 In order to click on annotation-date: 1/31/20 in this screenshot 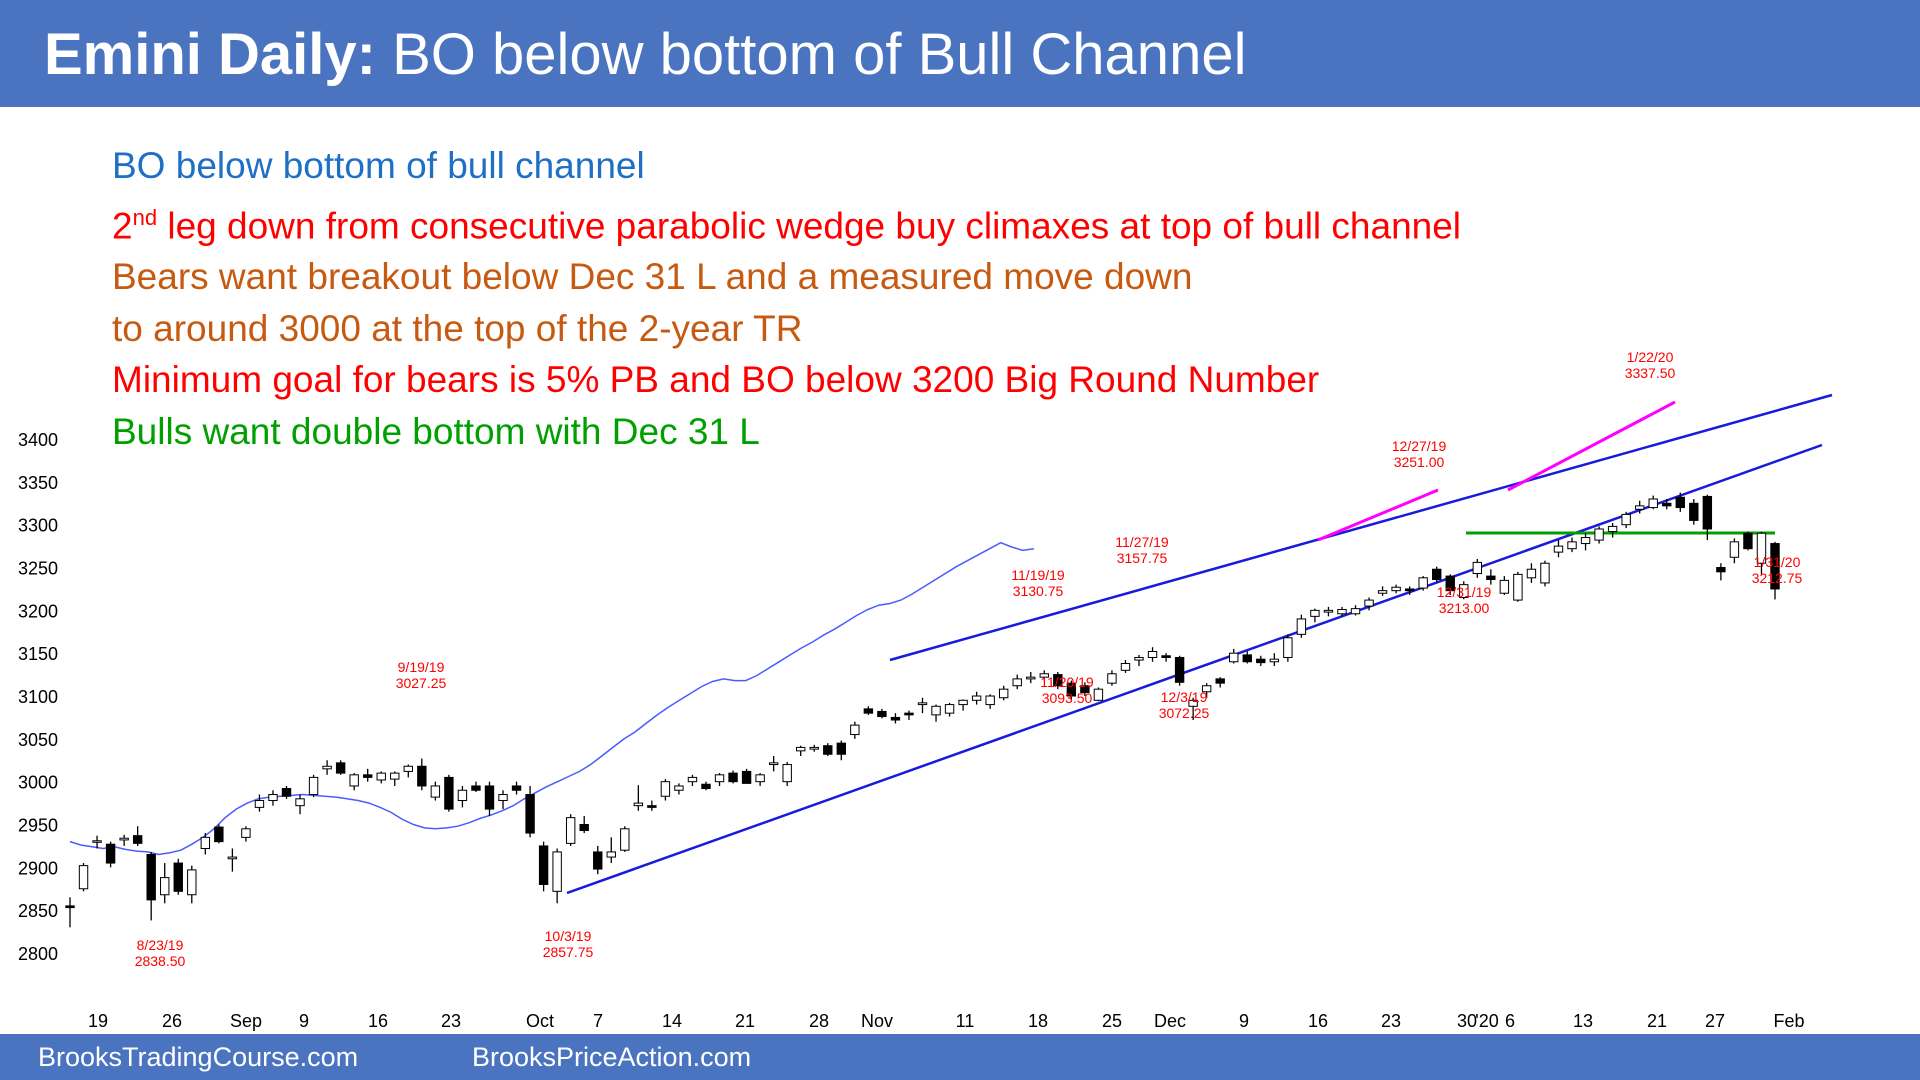, I will do `click(1777, 562)`.